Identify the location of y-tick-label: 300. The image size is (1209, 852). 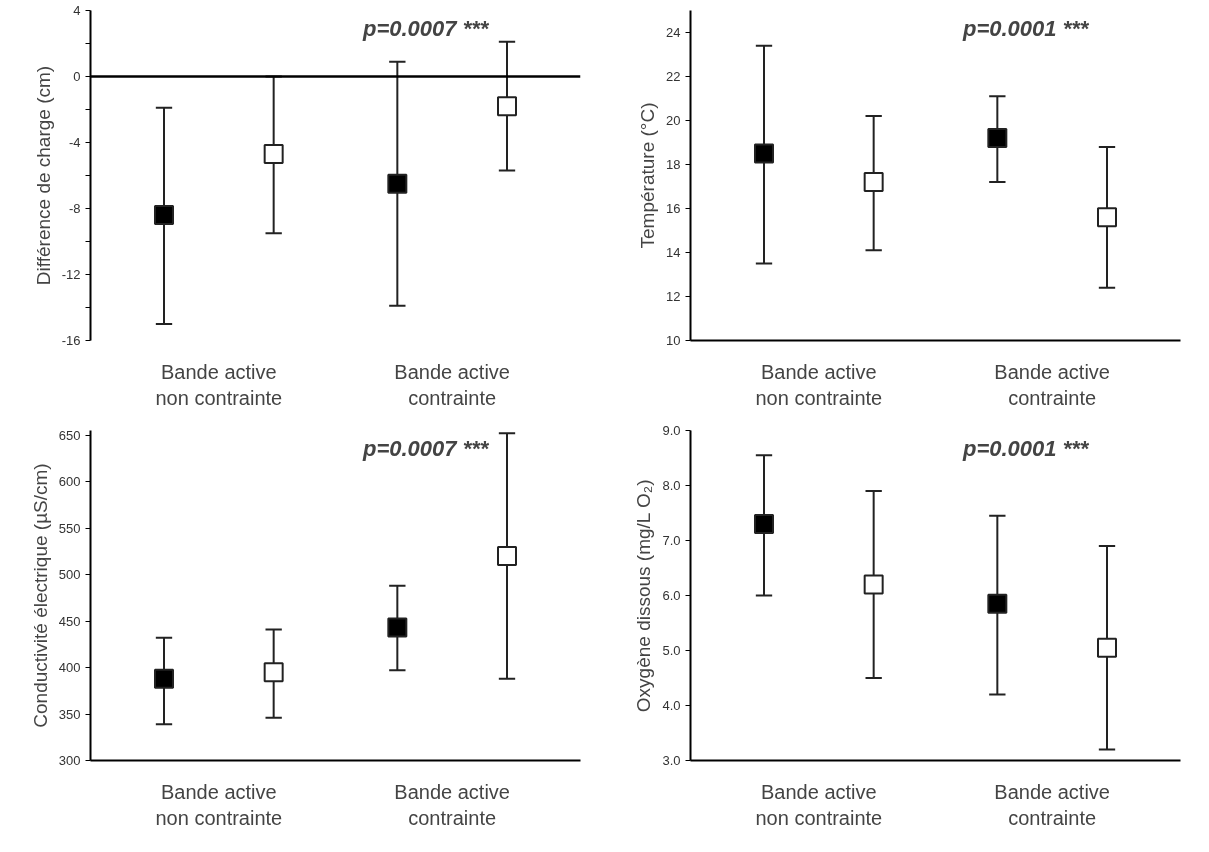
(69, 760).